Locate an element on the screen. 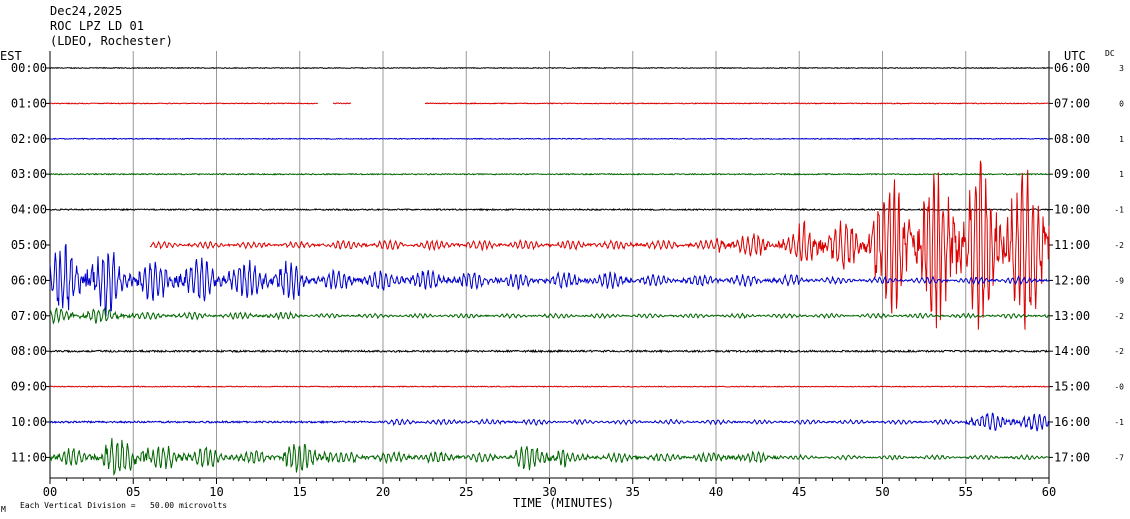 Image resolution: width=1130 pixels, height=519 pixels. row-utc-label: 12:00 is located at coordinates (1072, 280).